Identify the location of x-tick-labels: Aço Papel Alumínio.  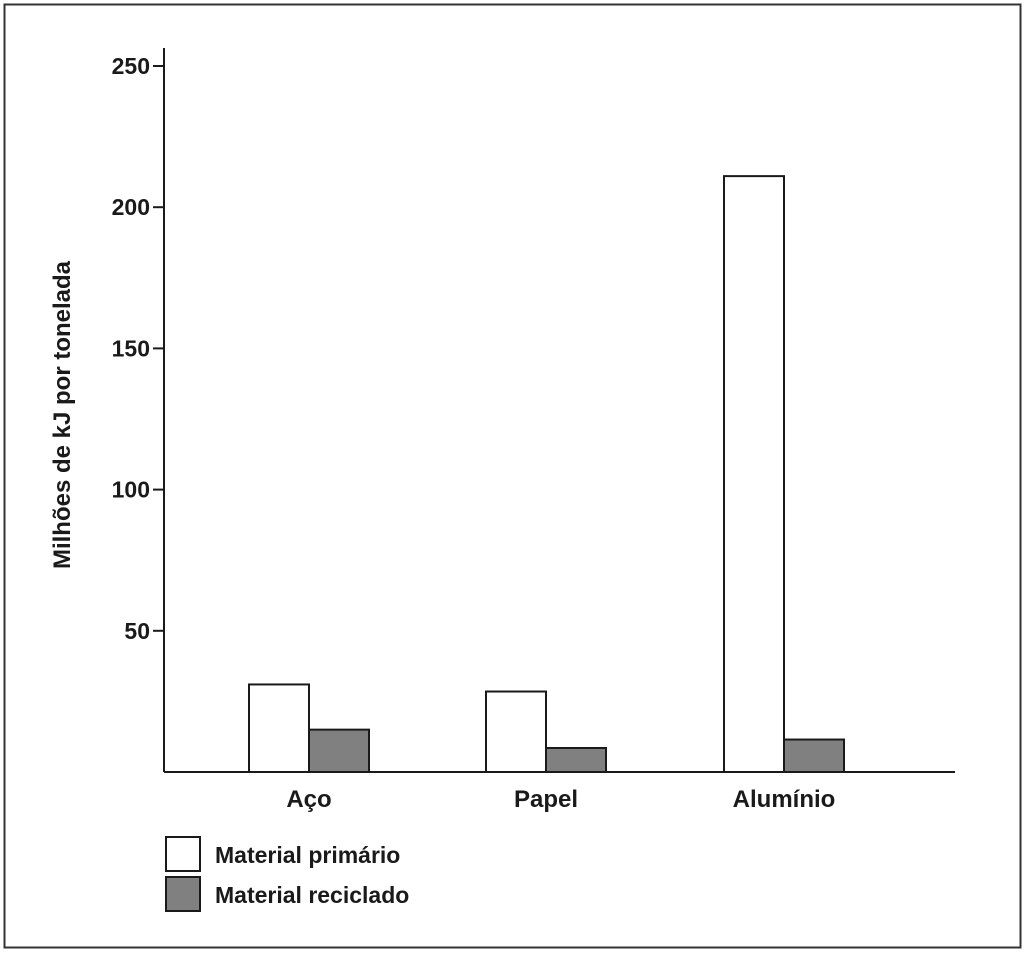
(560, 799).